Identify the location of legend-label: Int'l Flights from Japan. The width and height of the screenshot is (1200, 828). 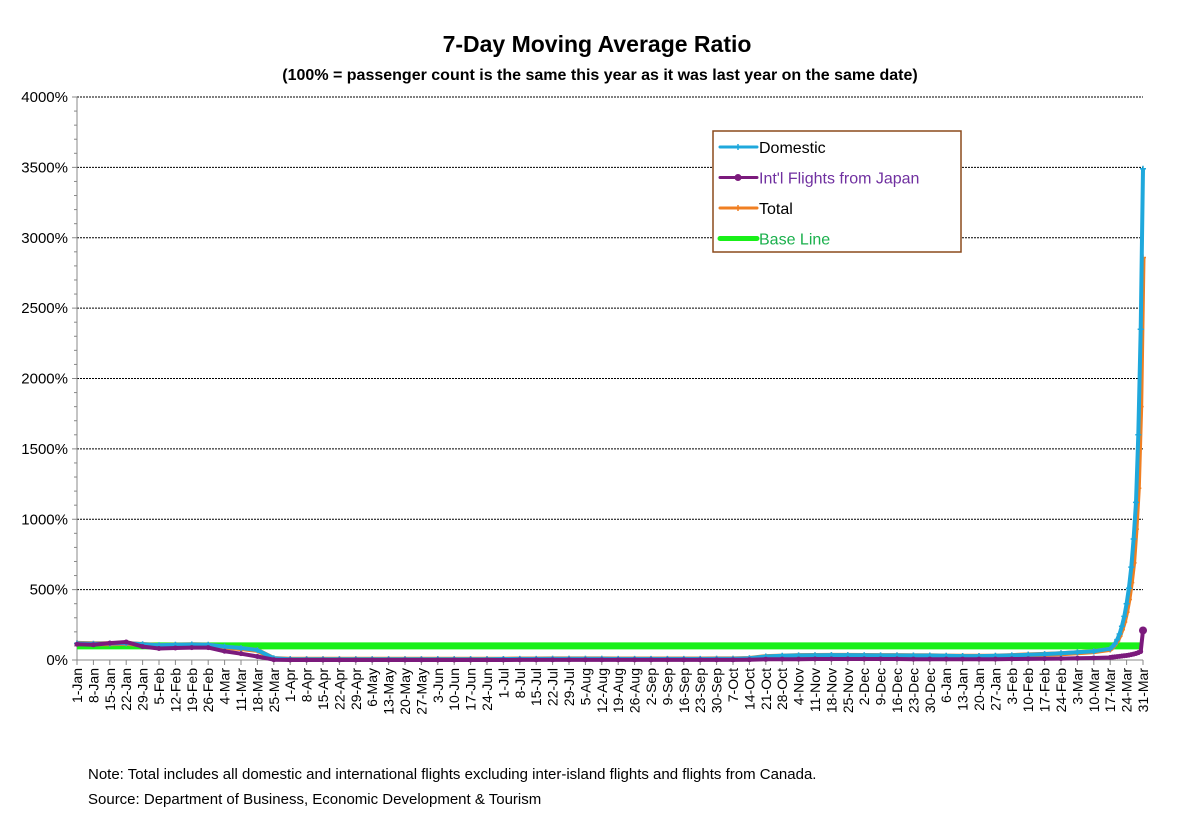
(839, 179).